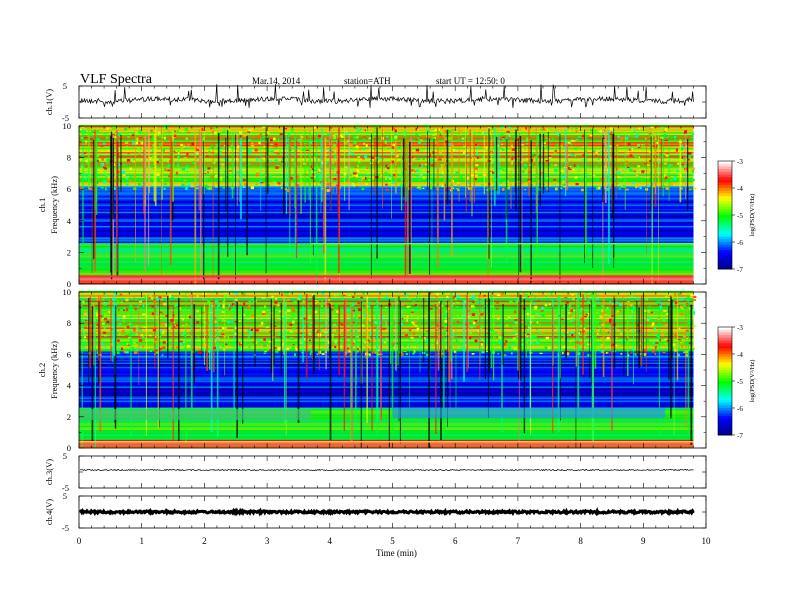  I want to click on colorbar-segment, so click(725, 396).